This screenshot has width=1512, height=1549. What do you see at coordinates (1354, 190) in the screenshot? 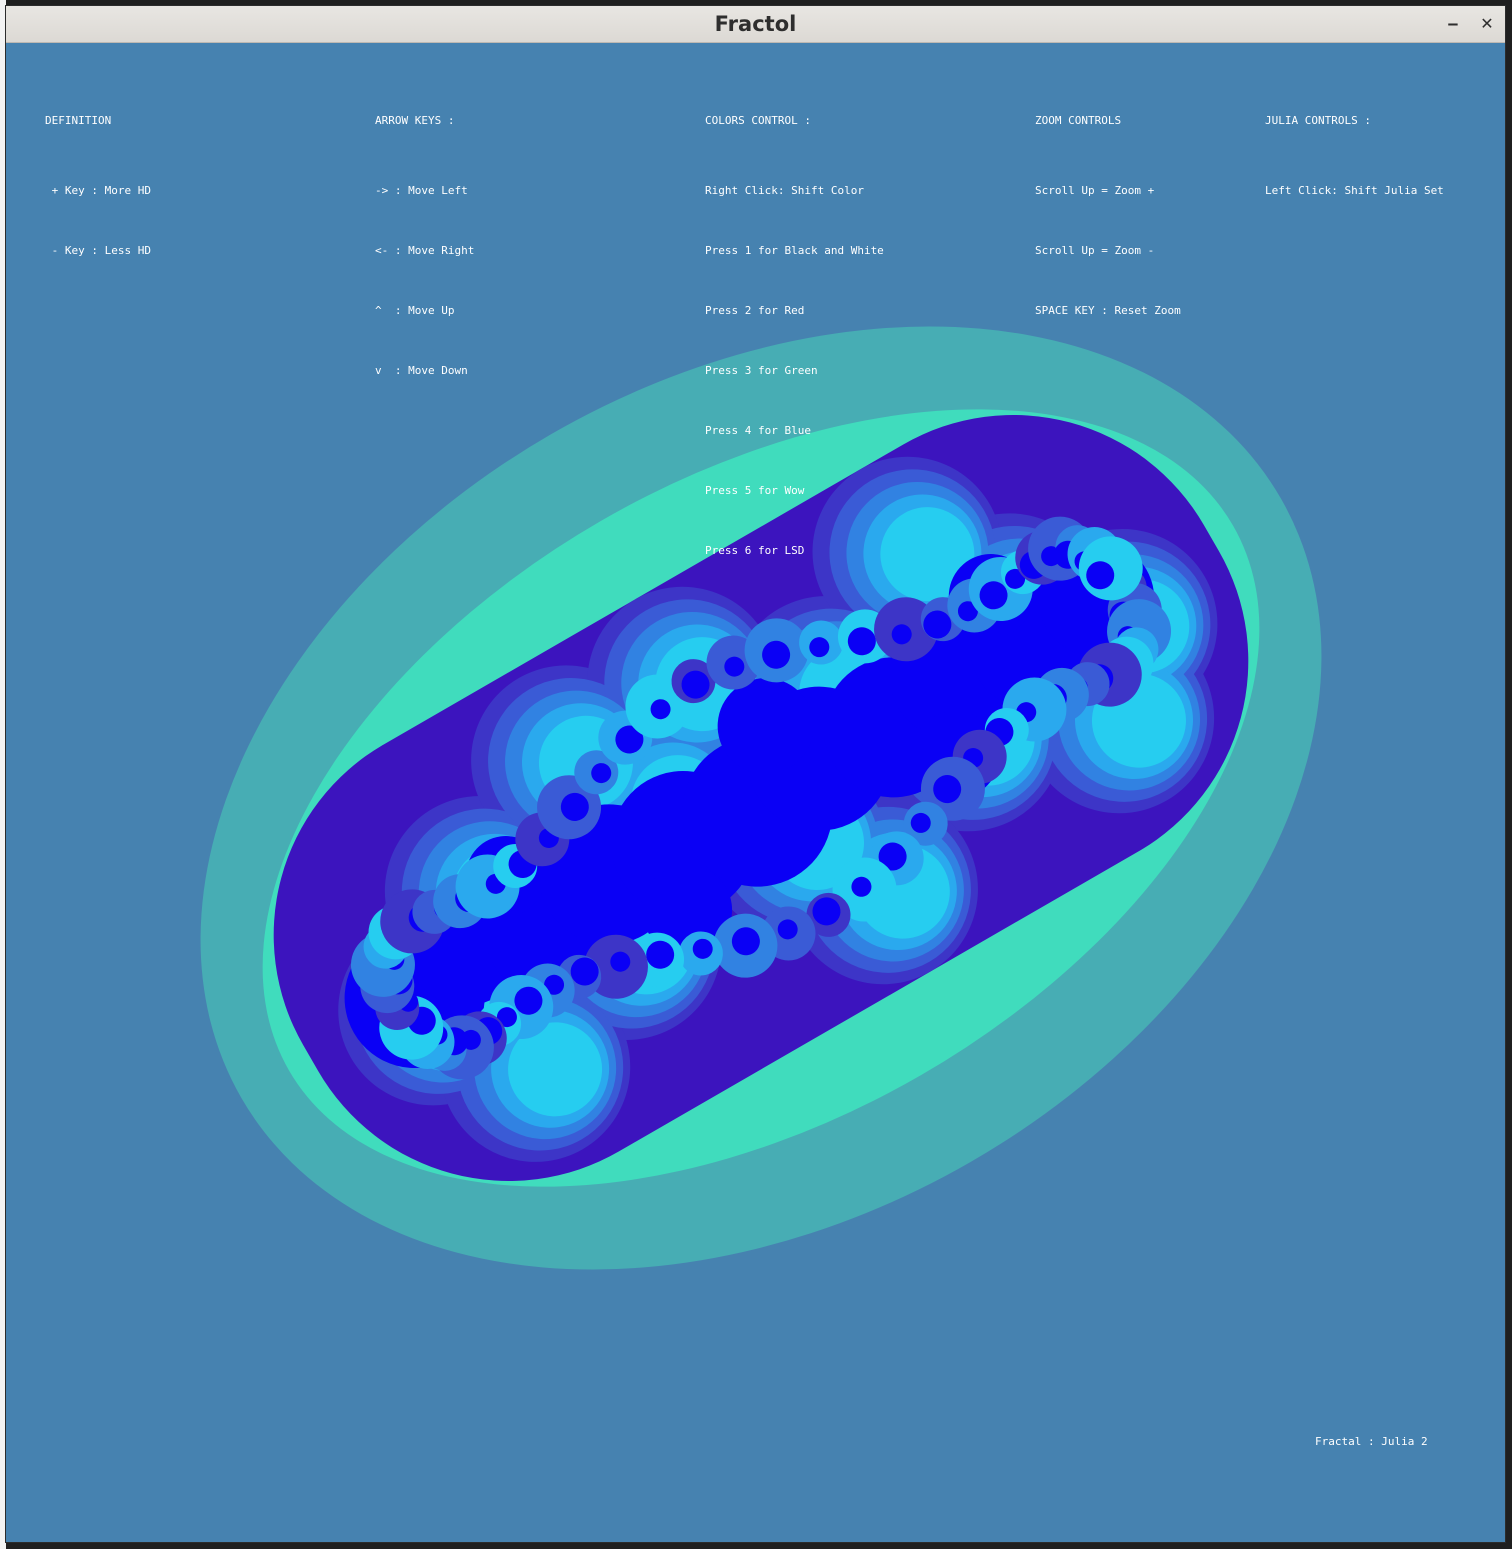
I see `help-julia-line: Left Click: Shift Julia Set` at bounding box center [1354, 190].